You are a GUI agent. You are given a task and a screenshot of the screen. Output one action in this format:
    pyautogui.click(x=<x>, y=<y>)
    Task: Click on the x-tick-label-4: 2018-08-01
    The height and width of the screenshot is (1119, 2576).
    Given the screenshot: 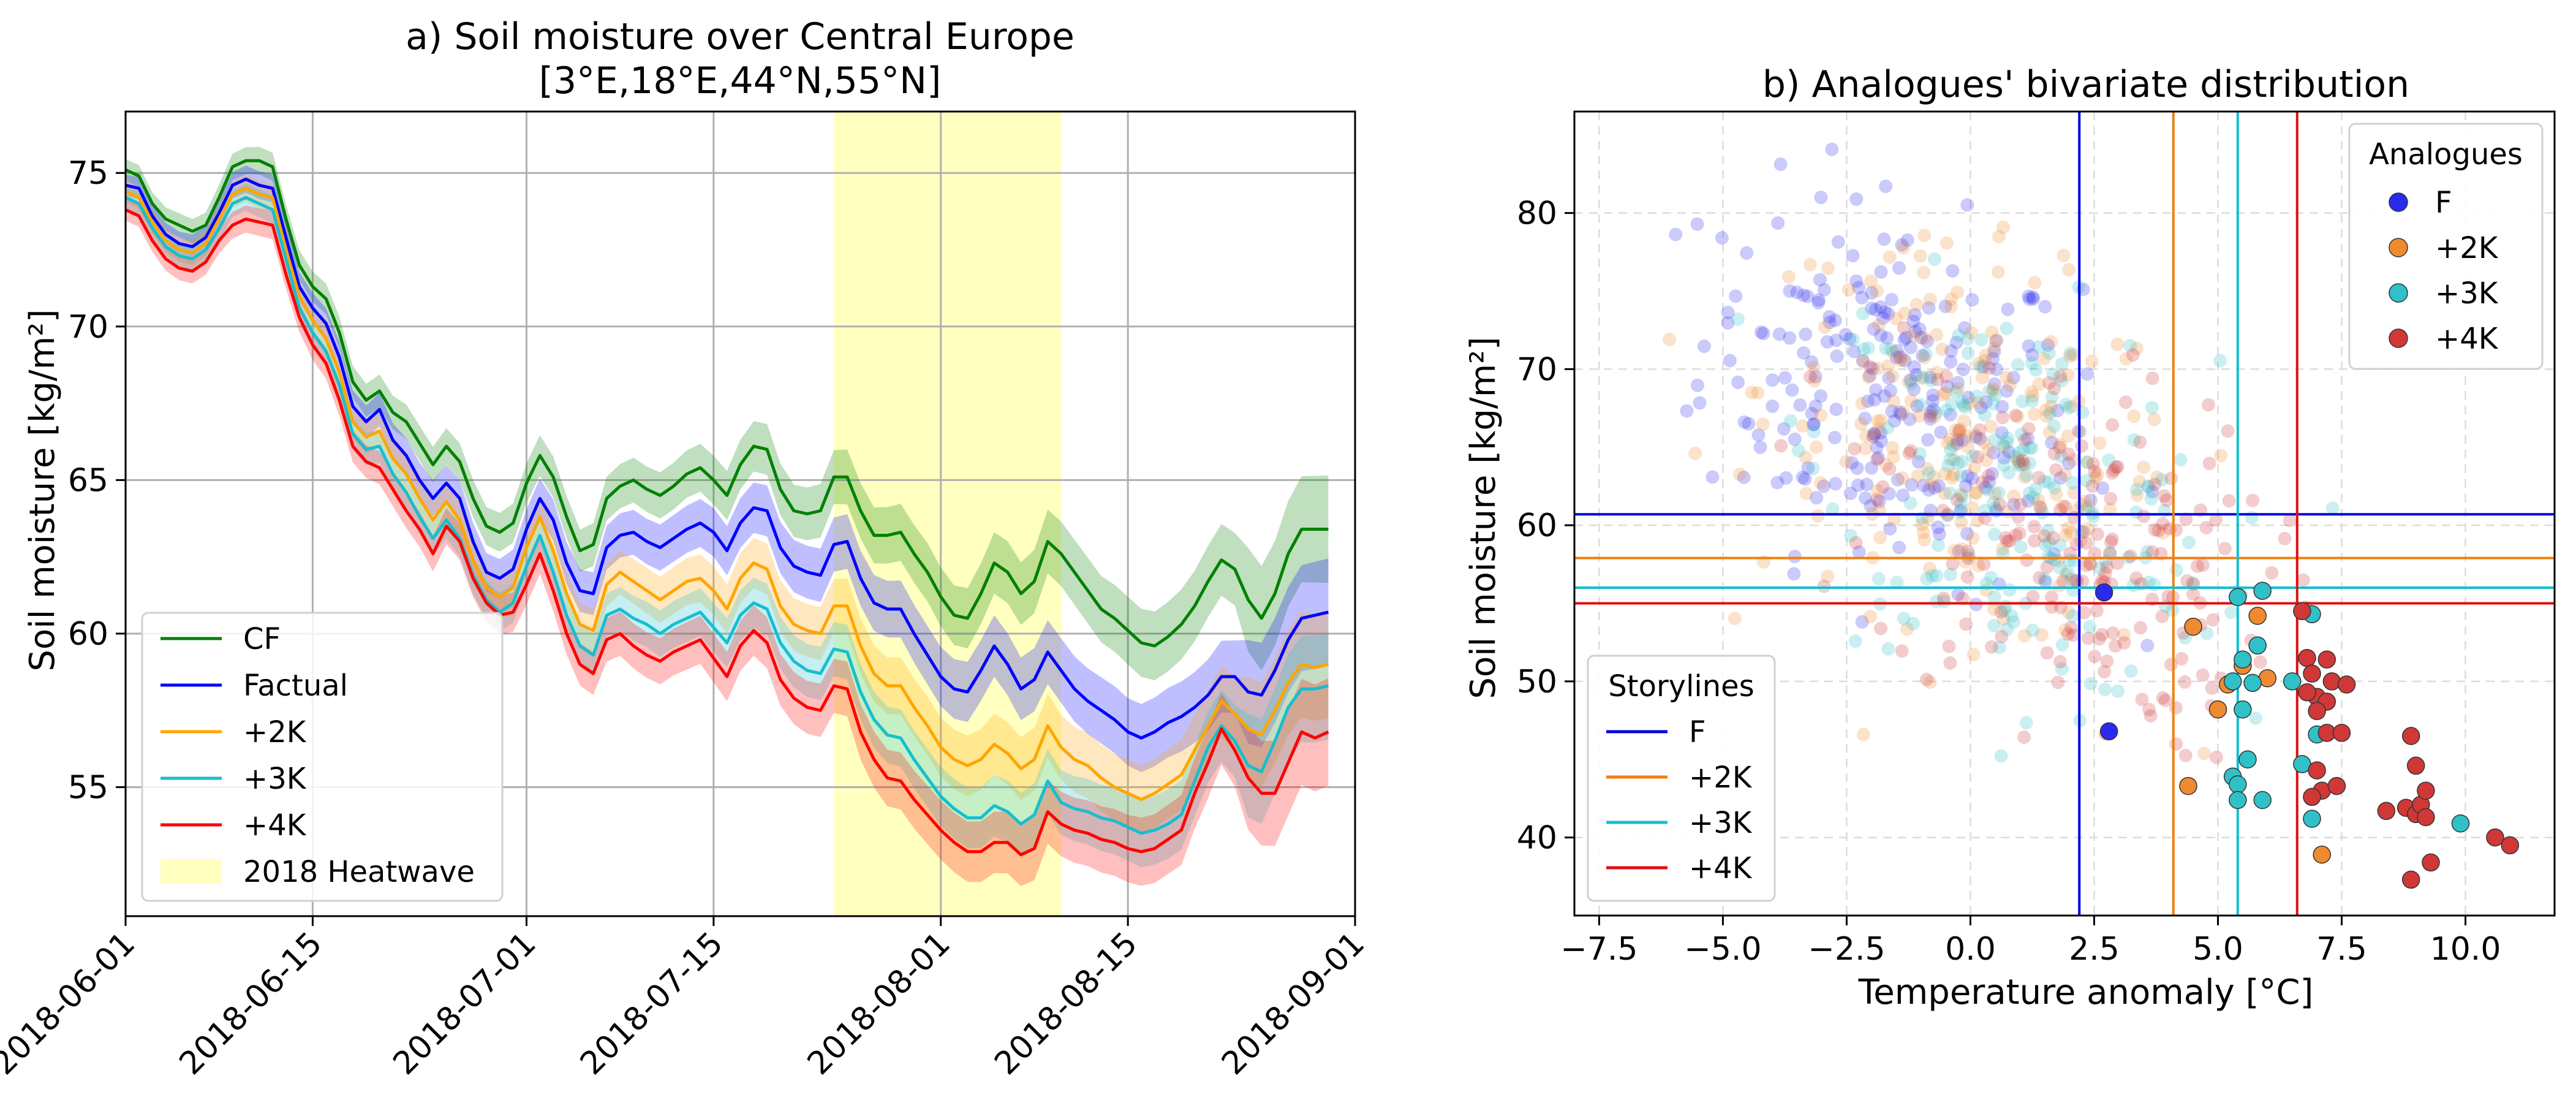 What is the action you would take?
    pyautogui.click(x=879, y=1004)
    